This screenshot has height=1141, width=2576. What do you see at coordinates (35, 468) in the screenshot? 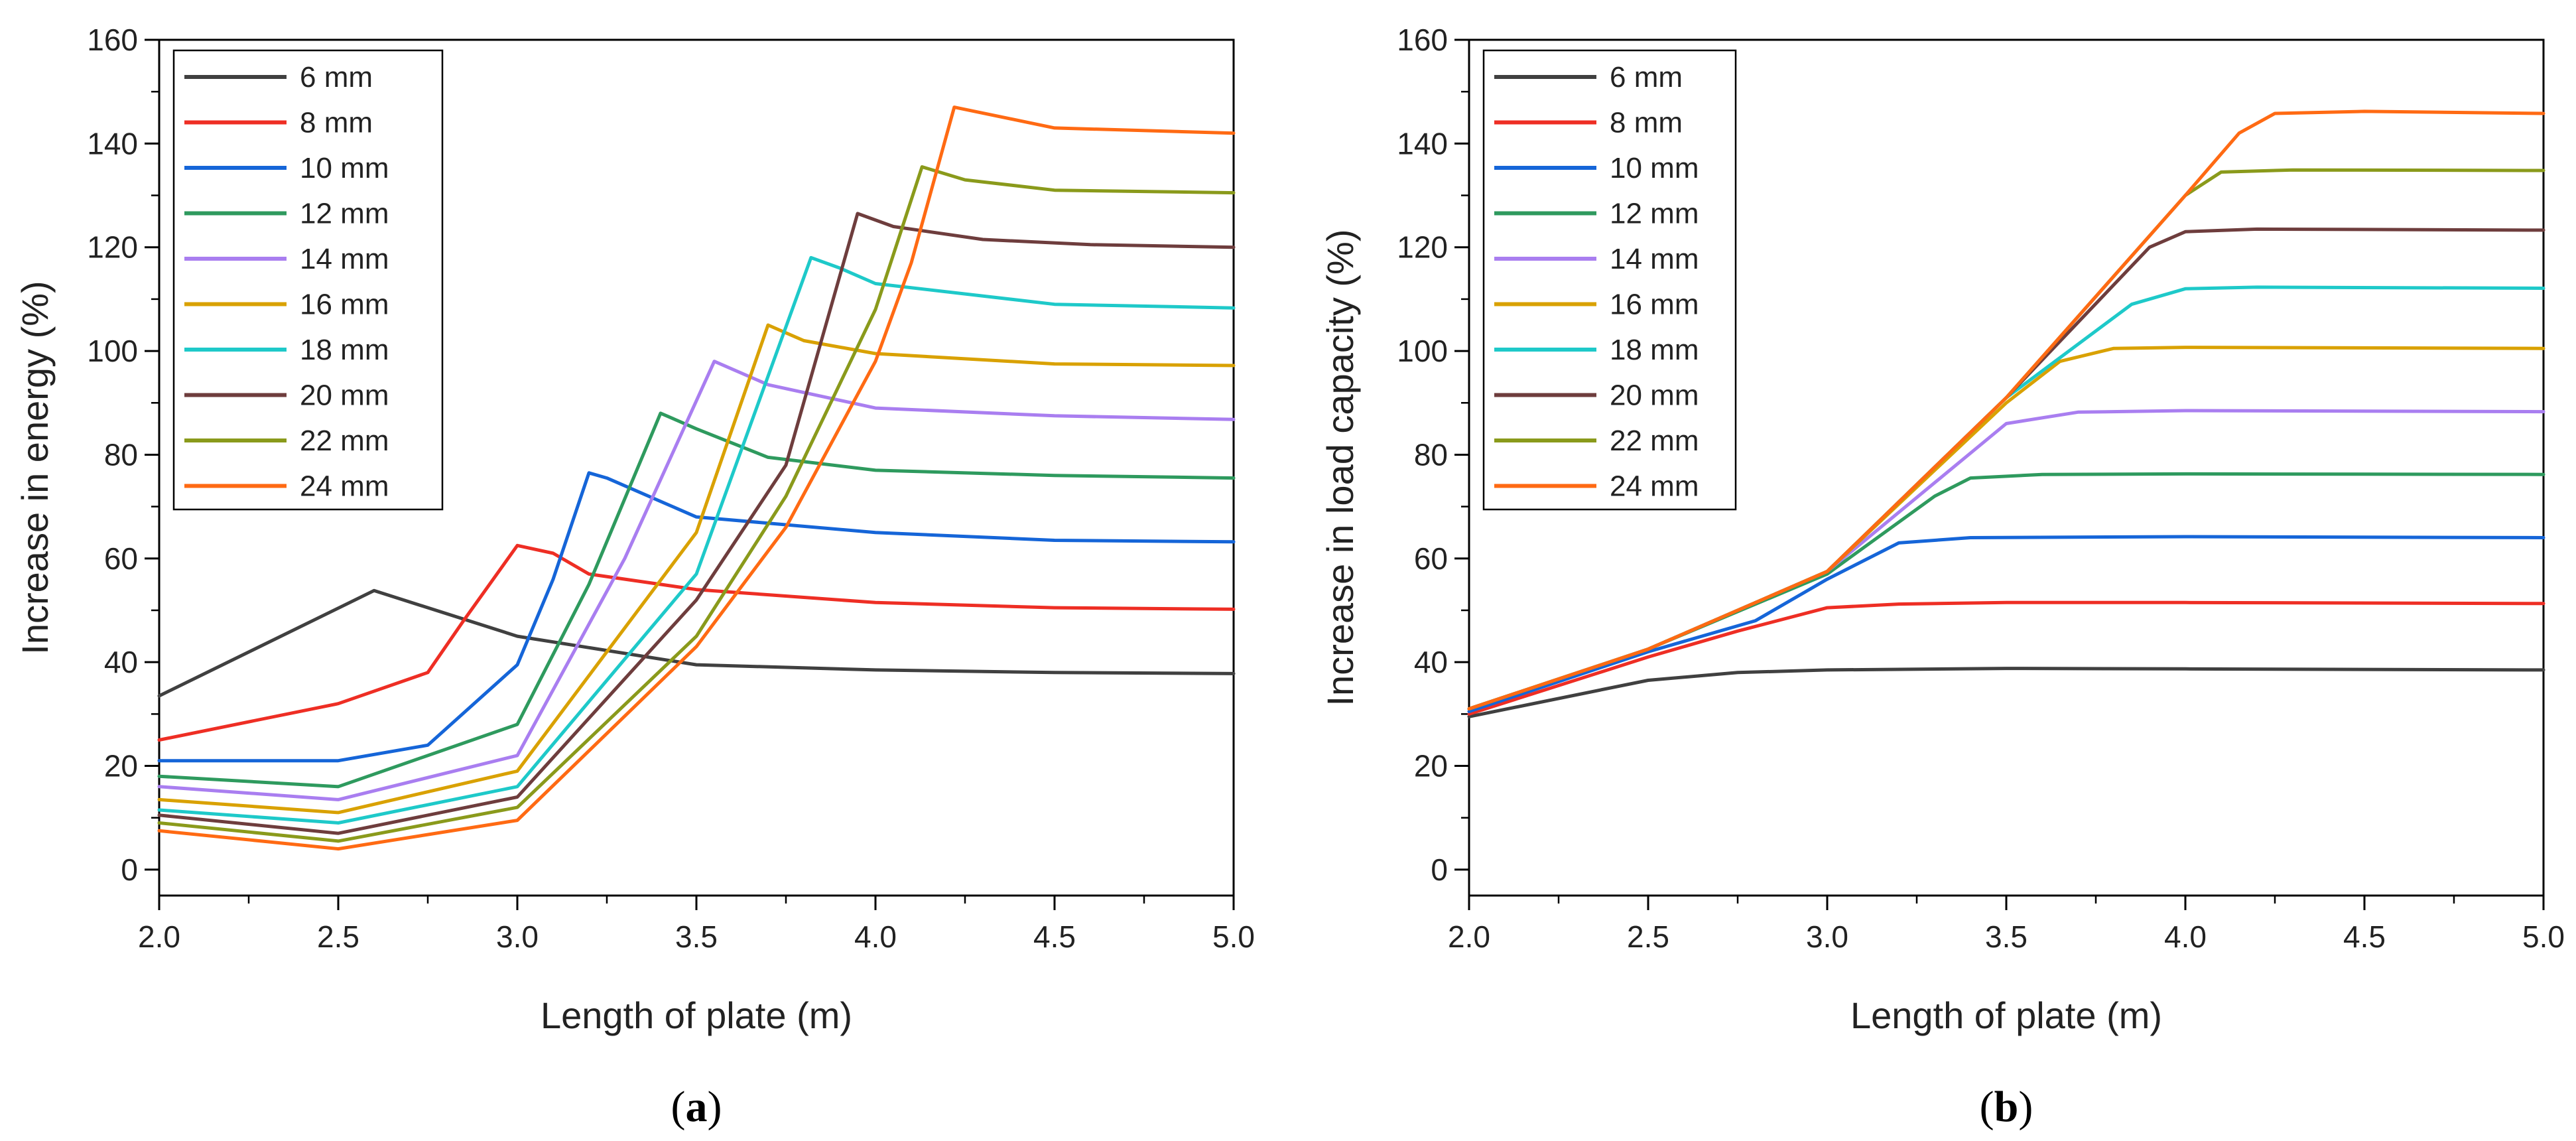
I see `y-axis-title: Increase in energy (%)` at bounding box center [35, 468].